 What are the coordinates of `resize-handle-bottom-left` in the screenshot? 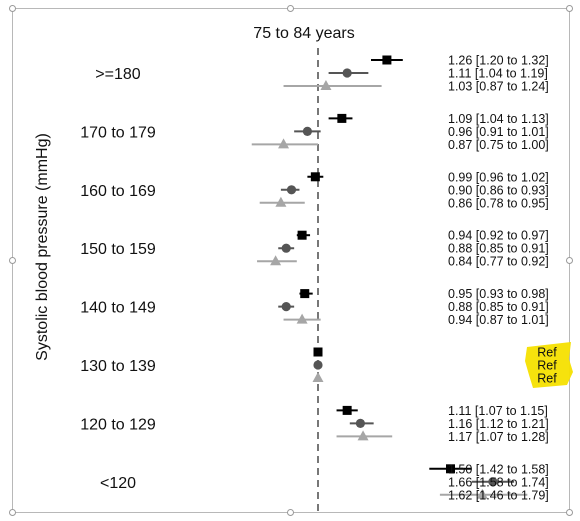 It's located at (12, 512).